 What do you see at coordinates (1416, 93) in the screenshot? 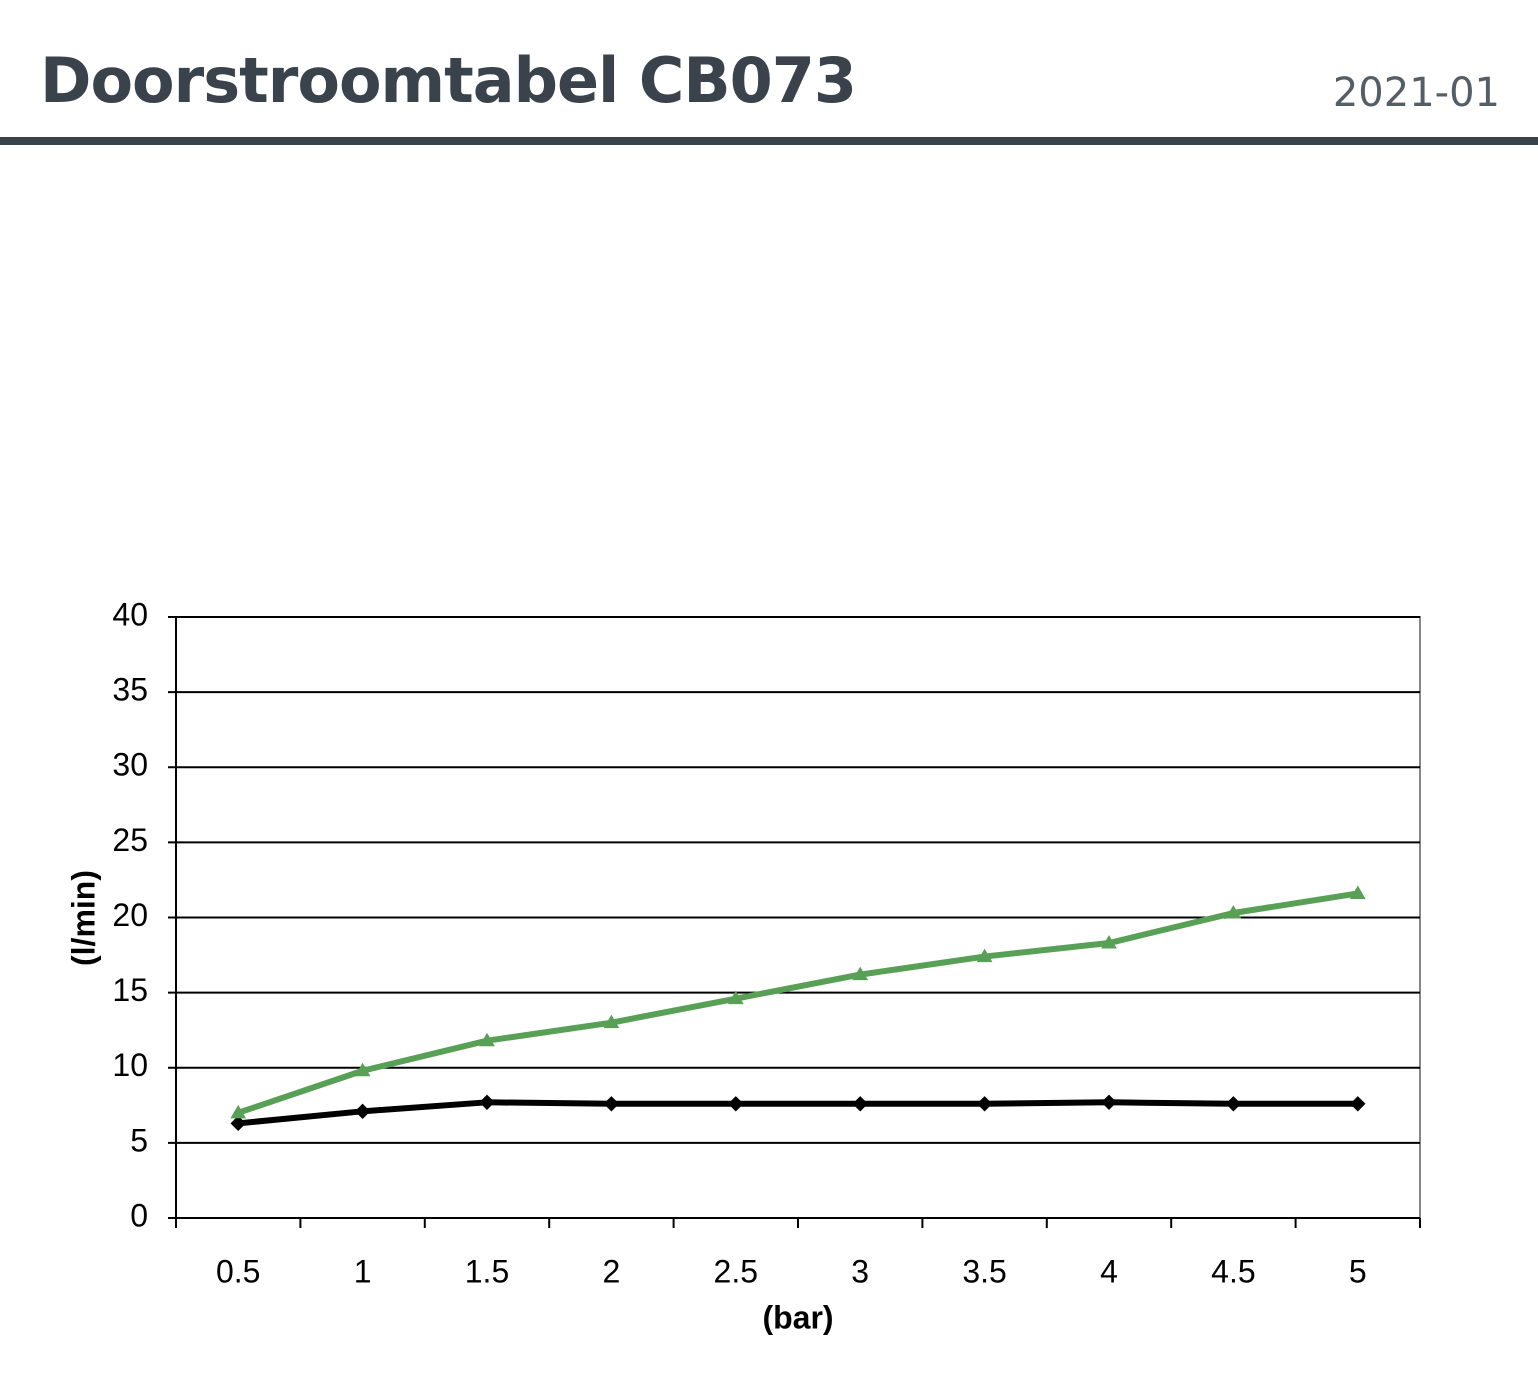
I see `page-date: 2021-01` at bounding box center [1416, 93].